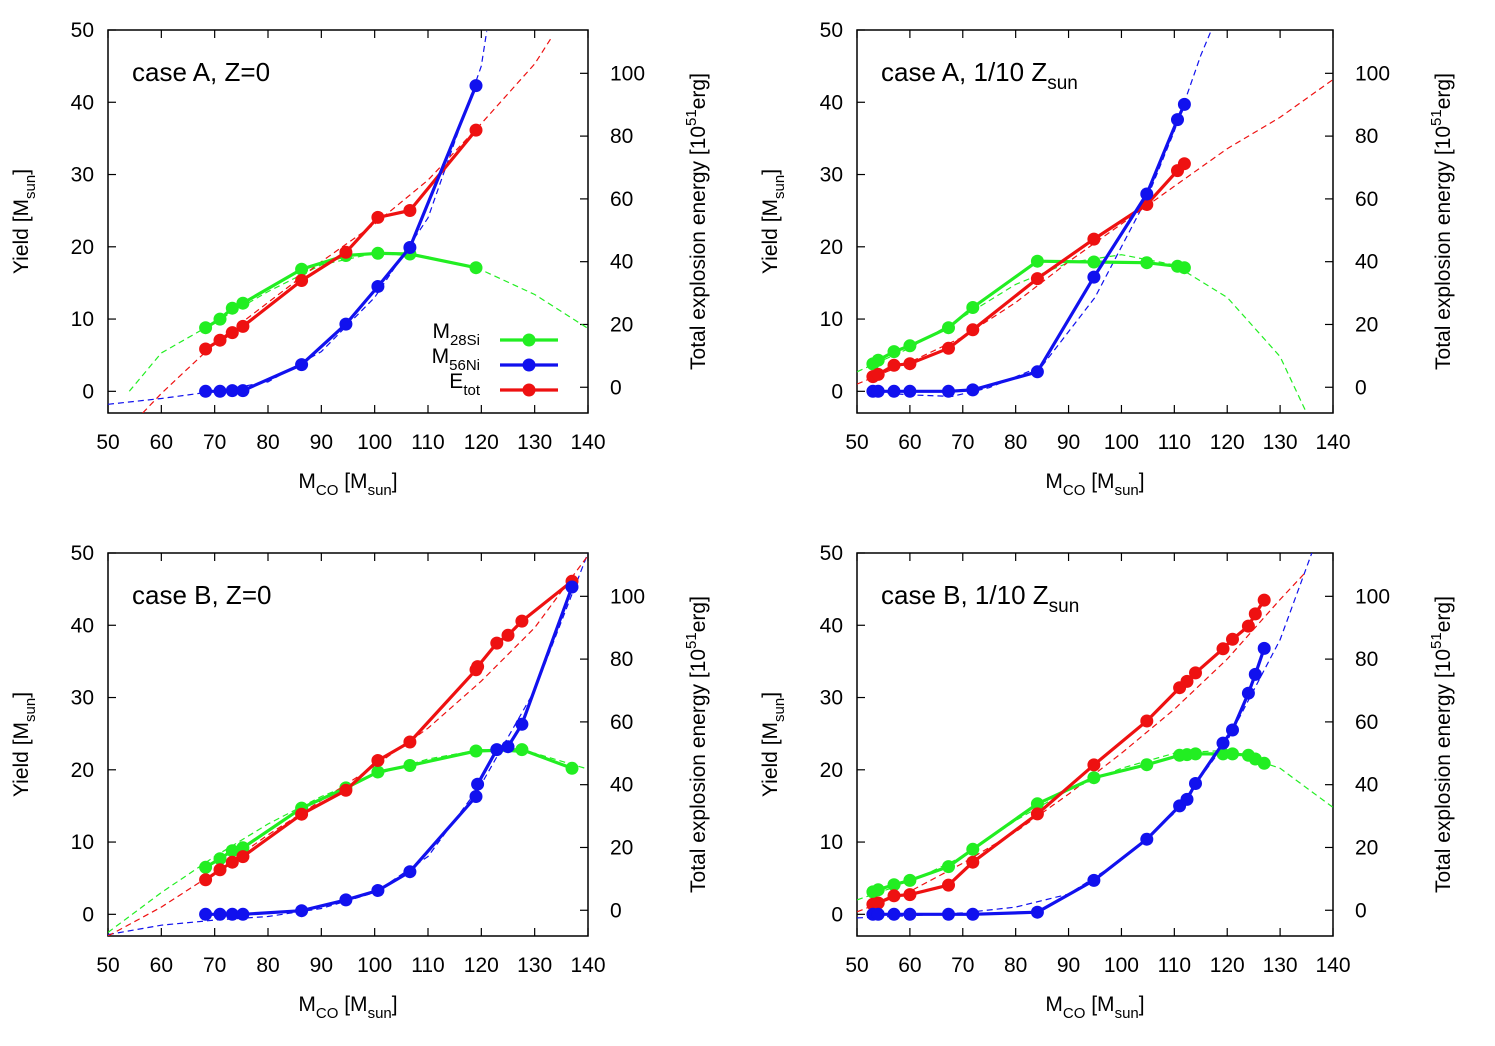 Image resolution: width=1495 pixels, height=1046 pixels. What do you see at coordinates (321, 965) in the screenshot?
I see `x-tick-label: 90` at bounding box center [321, 965].